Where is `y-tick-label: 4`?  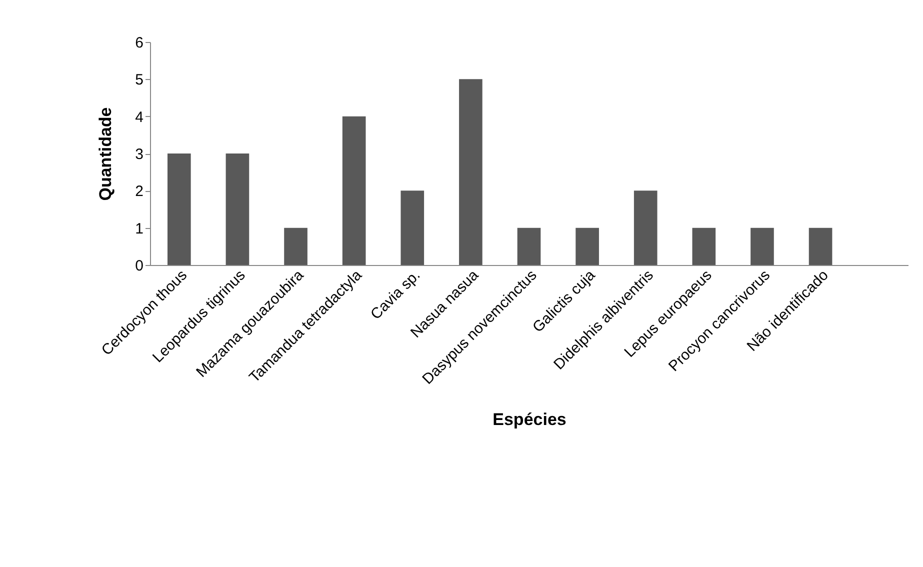
y-tick-label: 4 is located at coordinates (139, 117).